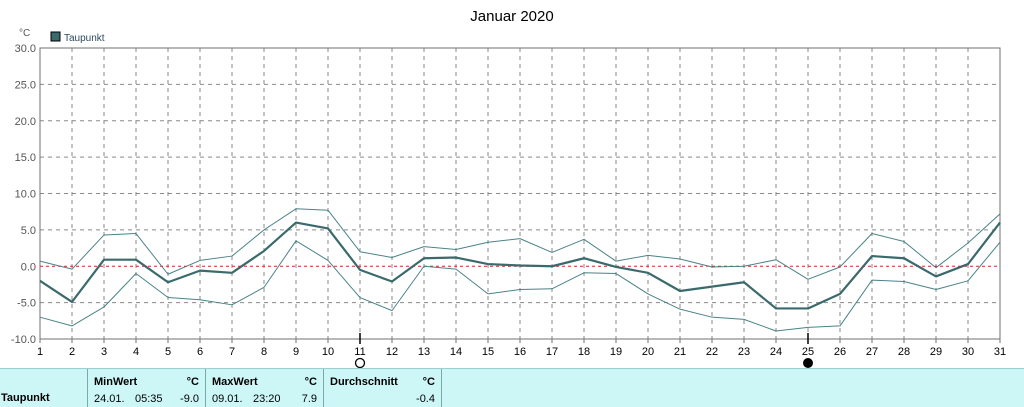 The image size is (1024, 407). What do you see at coordinates (968, 352) in the screenshot?
I see `x-tick-label: 30` at bounding box center [968, 352].